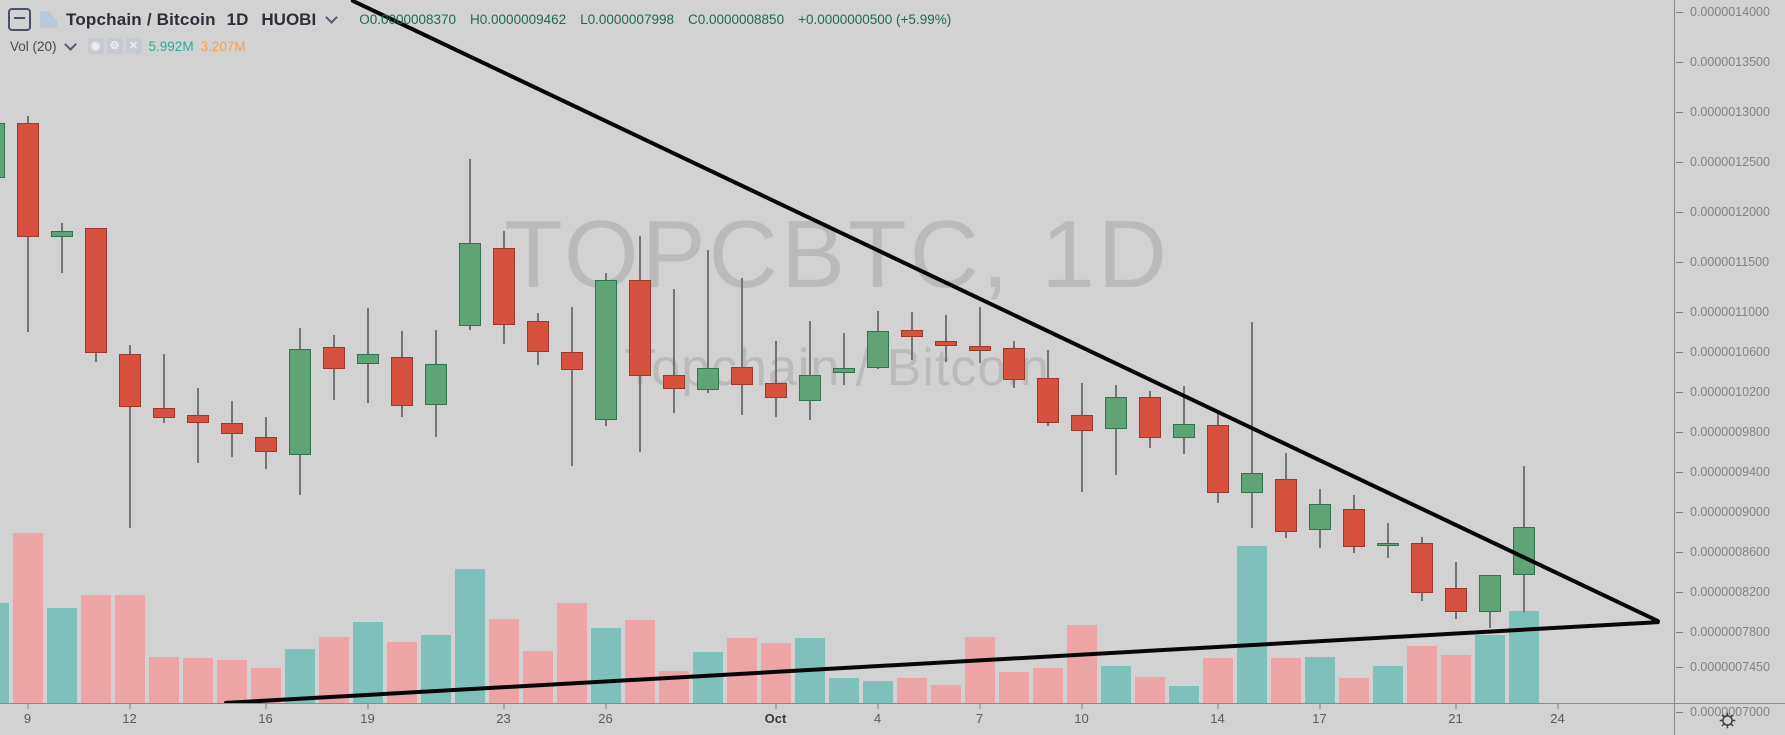  I want to click on volume-indicator-row: Vol (20) ◉ ⚙ ✕ 5.992M 3.207M, so click(131, 45).